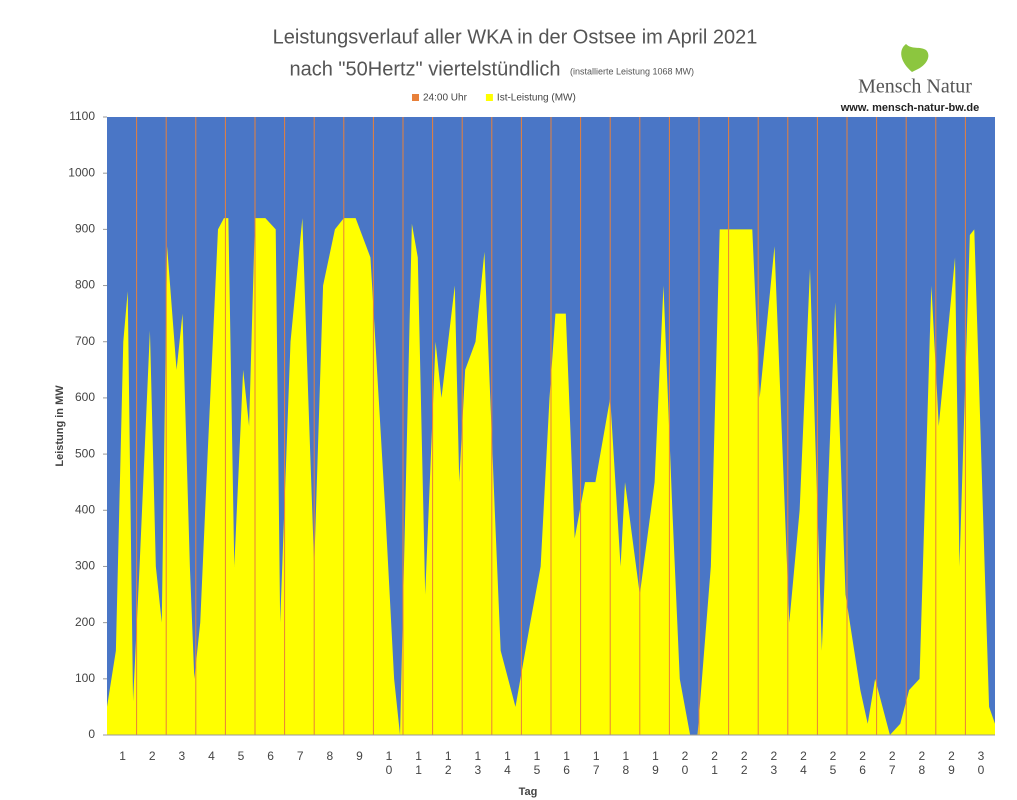  What do you see at coordinates (85, 622) in the screenshot?
I see `y-tick-label: 200` at bounding box center [85, 622].